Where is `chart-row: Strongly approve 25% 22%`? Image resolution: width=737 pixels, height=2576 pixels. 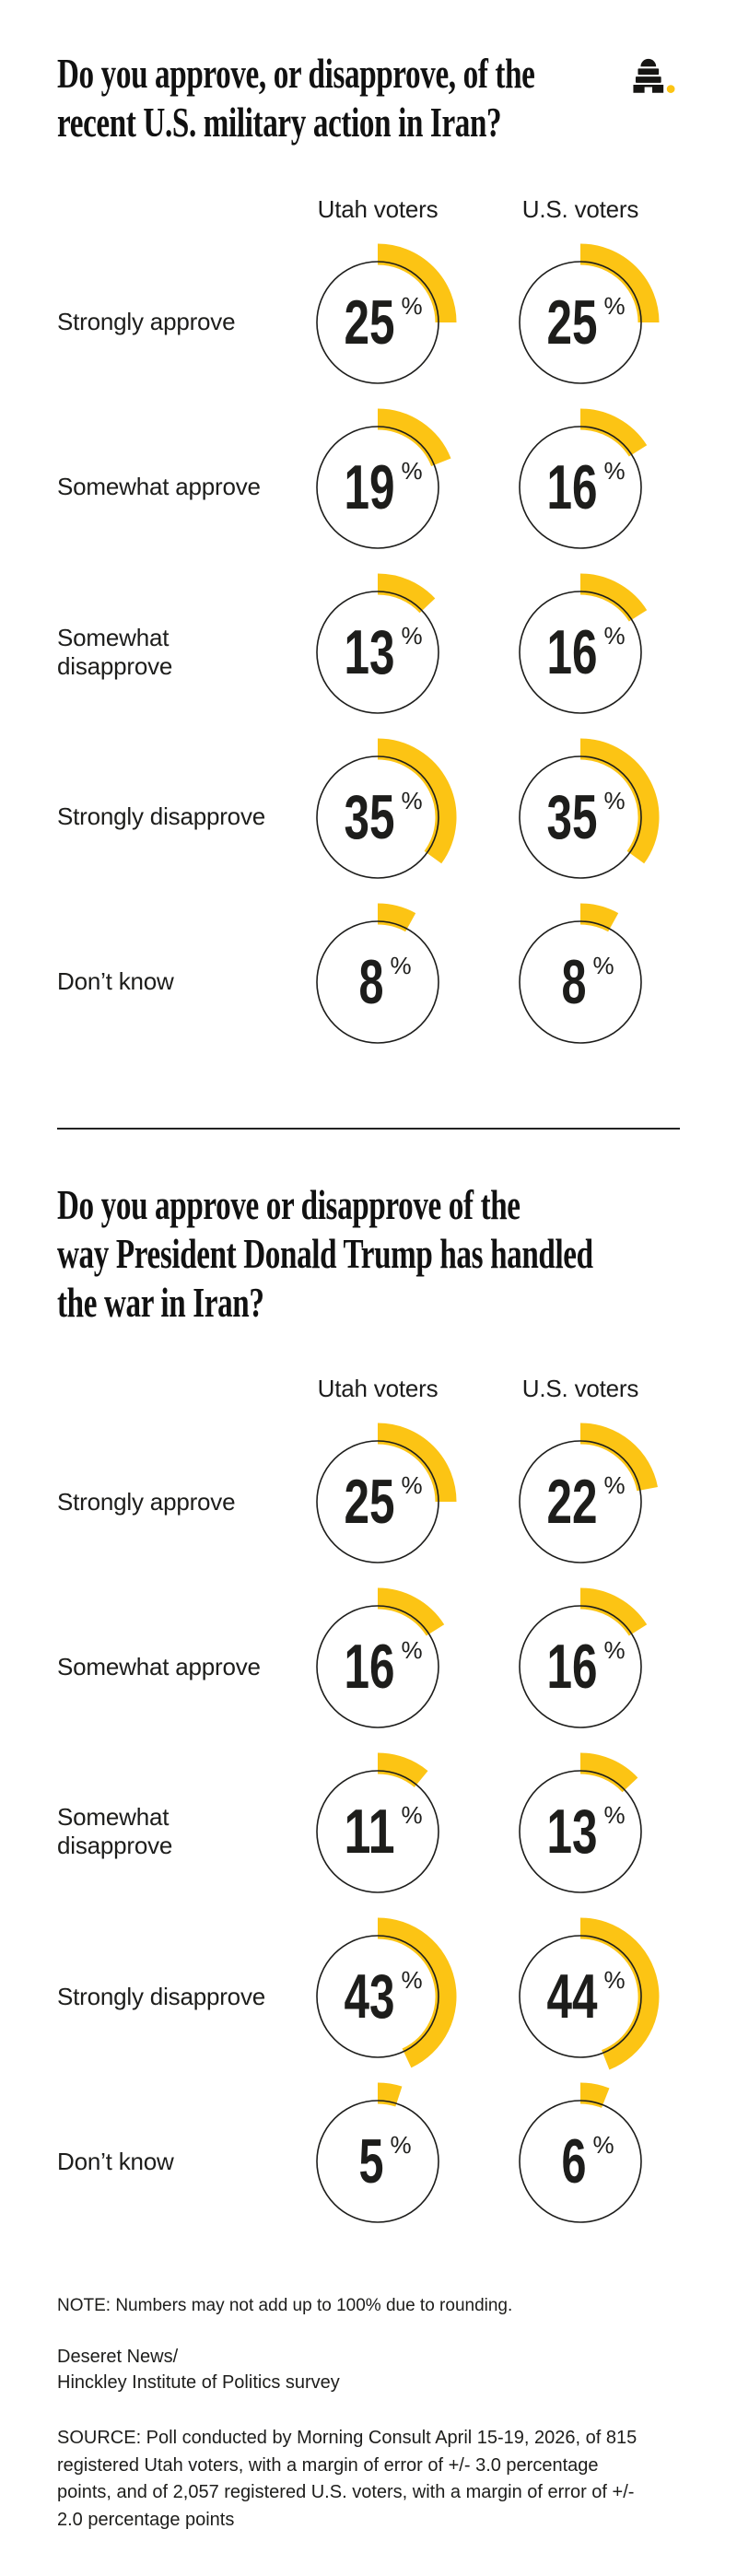
chart-row: Strongly approve 25% 22% is located at coordinates (368, 1496).